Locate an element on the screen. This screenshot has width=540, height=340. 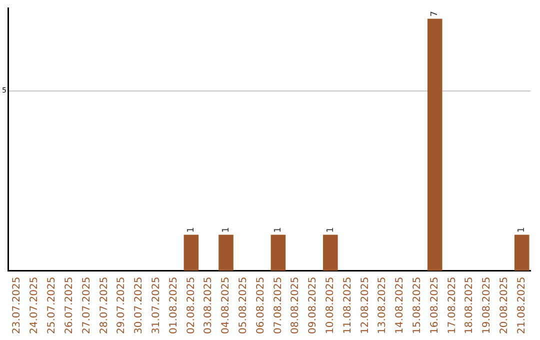
x-tick-label: 23.07.2025 is located at coordinates (17, 305).